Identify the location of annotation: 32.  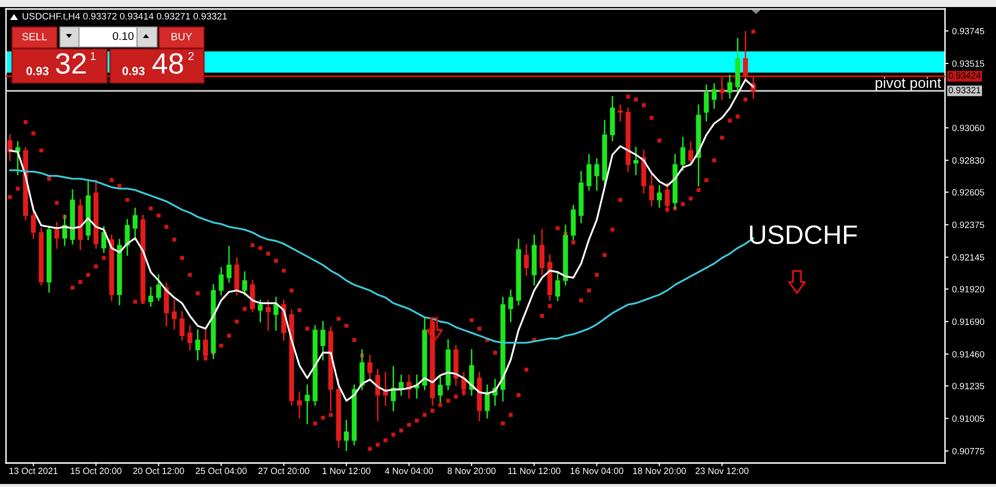
(71, 63).